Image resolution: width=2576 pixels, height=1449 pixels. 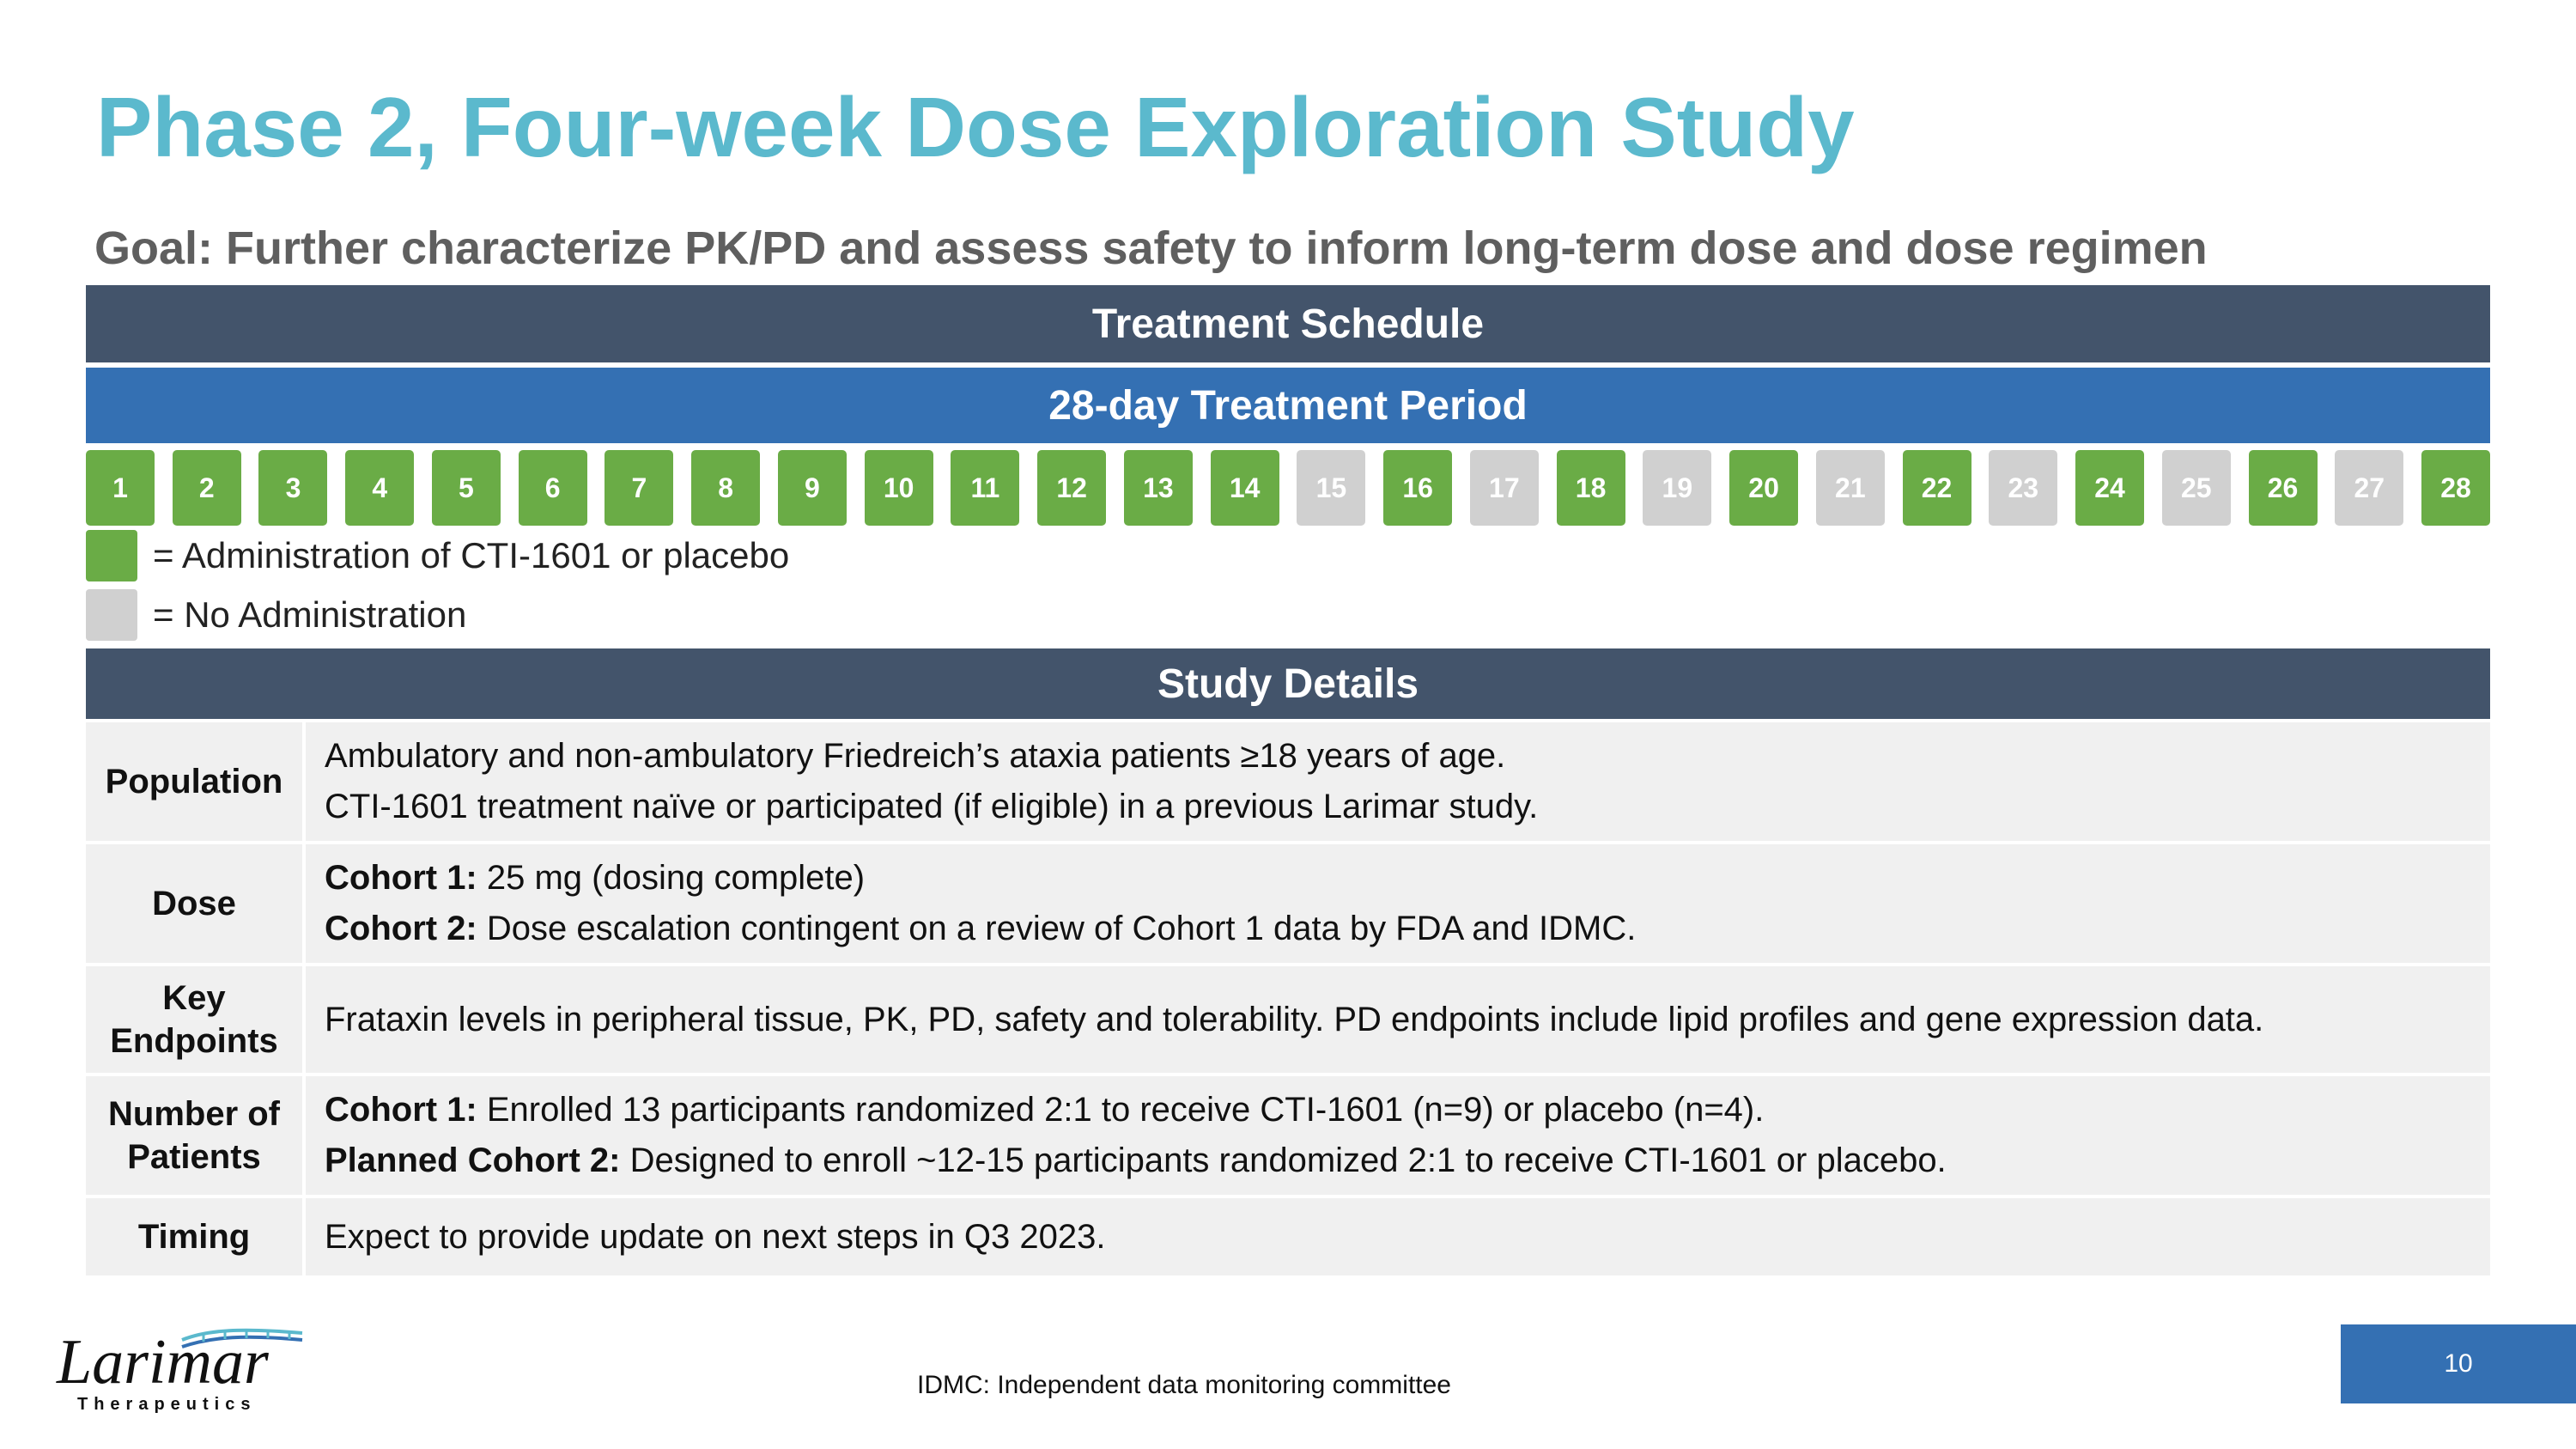 I want to click on patients-cohort2-label: Planned Cohort 2:, so click(x=473, y=1160).